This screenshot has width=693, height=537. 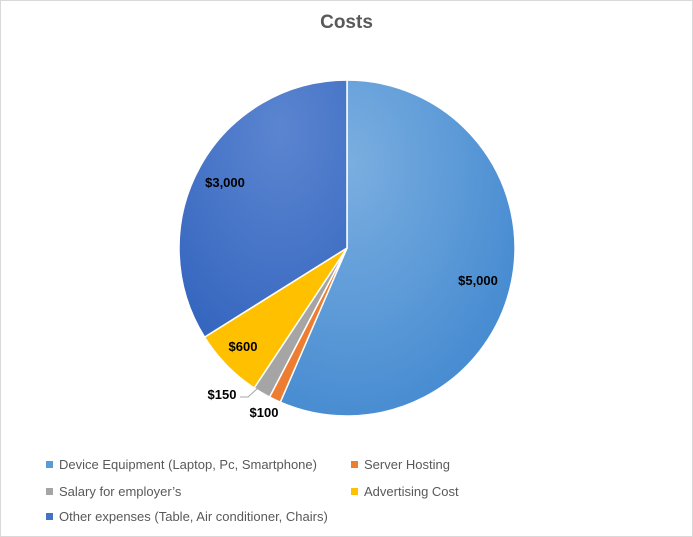 I want to click on data-label: $100, so click(x=264, y=412).